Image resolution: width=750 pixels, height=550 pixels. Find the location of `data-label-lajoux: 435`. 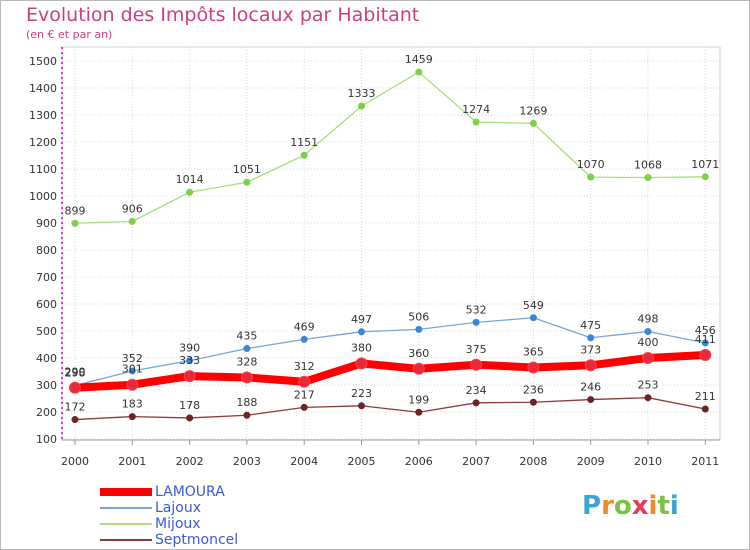

data-label-lajoux: 435 is located at coordinates (246, 336).